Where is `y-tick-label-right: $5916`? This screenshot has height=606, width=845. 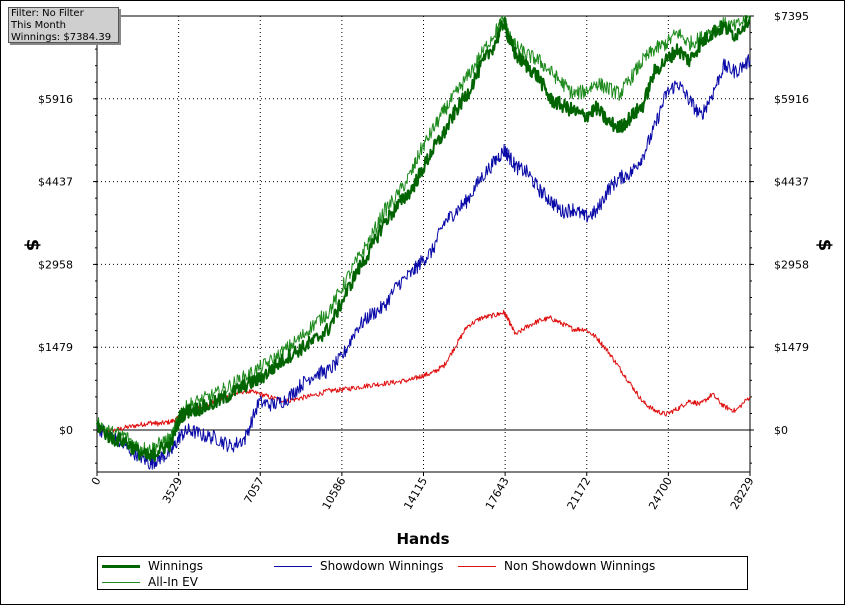
y-tick-label-right: $5916 is located at coordinates (791, 99).